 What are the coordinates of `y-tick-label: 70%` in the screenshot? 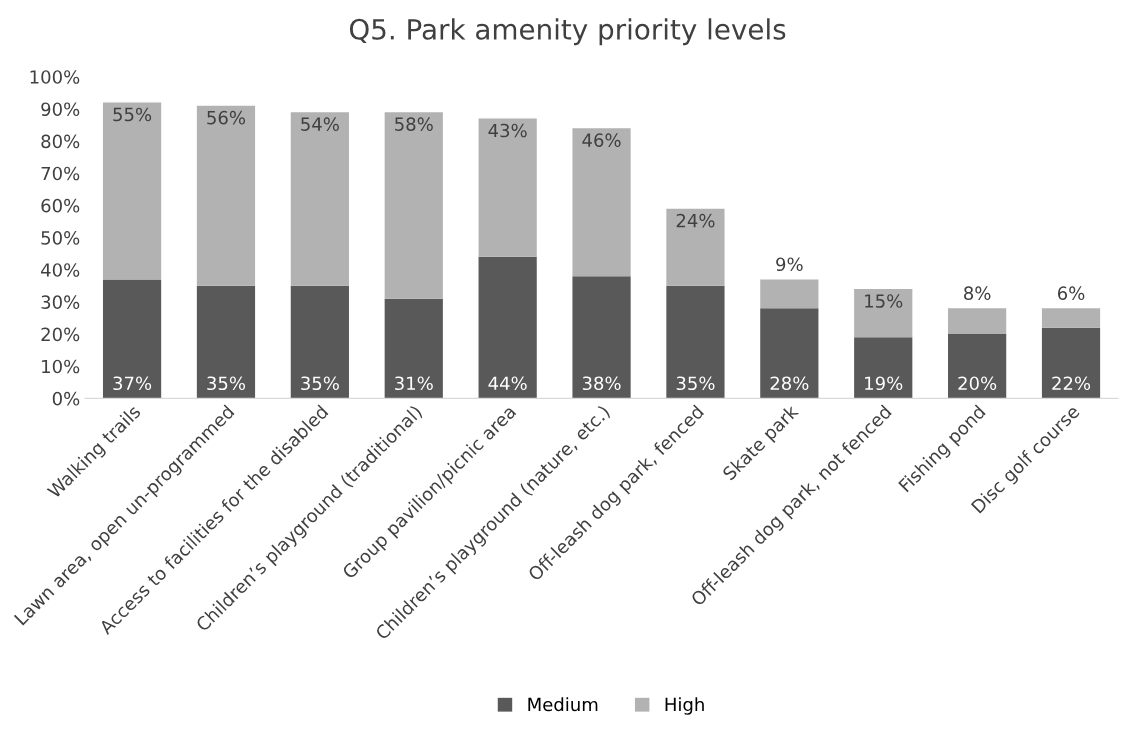 It's located at (60, 173).